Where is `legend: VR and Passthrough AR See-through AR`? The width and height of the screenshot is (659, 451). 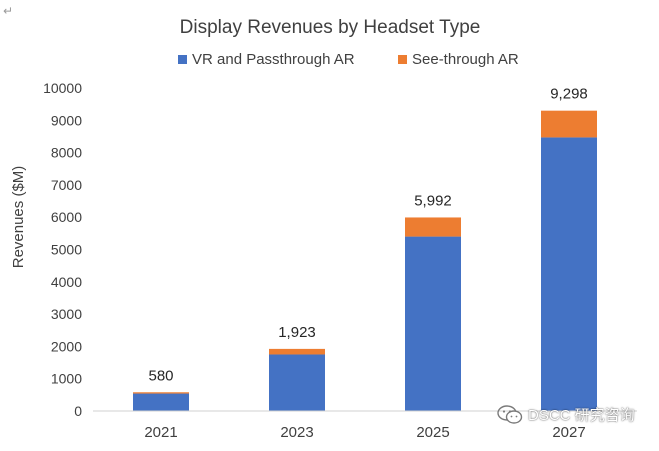 legend: VR and Passthrough AR See-through AR is located at coordinates (348, 59).